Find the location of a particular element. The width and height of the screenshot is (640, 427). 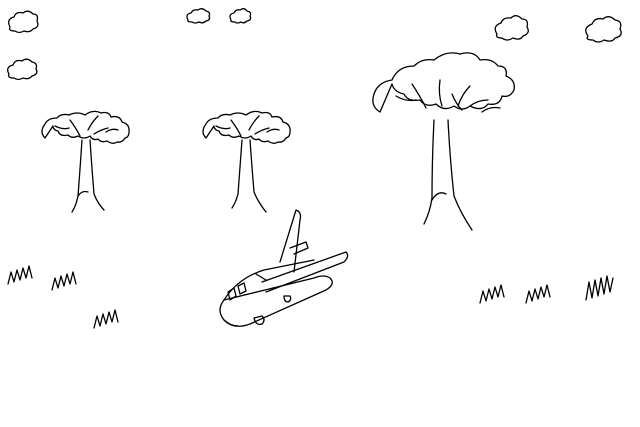

cloud-top-left is located at coordinates (23, 22).